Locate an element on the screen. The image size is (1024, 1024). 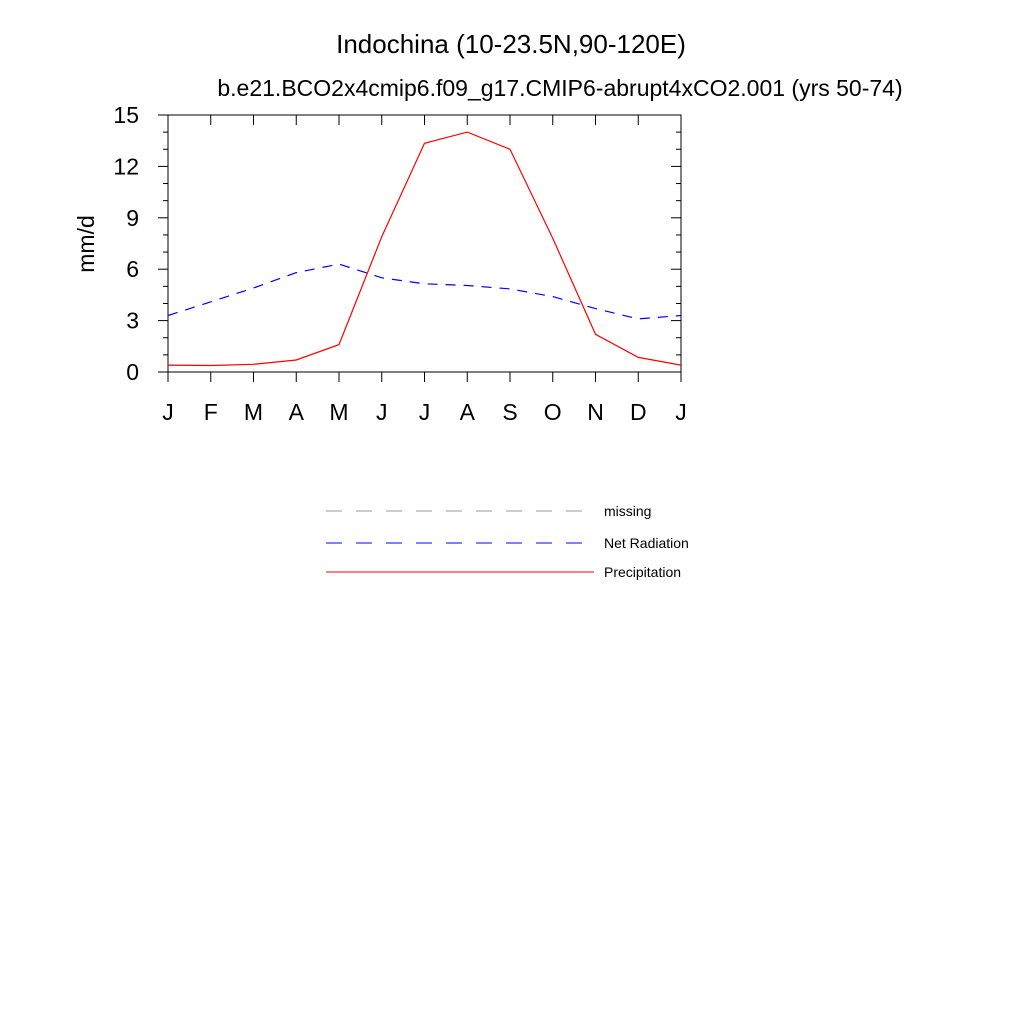
legend-label: Precipitation is located at coordinates (642, 572).